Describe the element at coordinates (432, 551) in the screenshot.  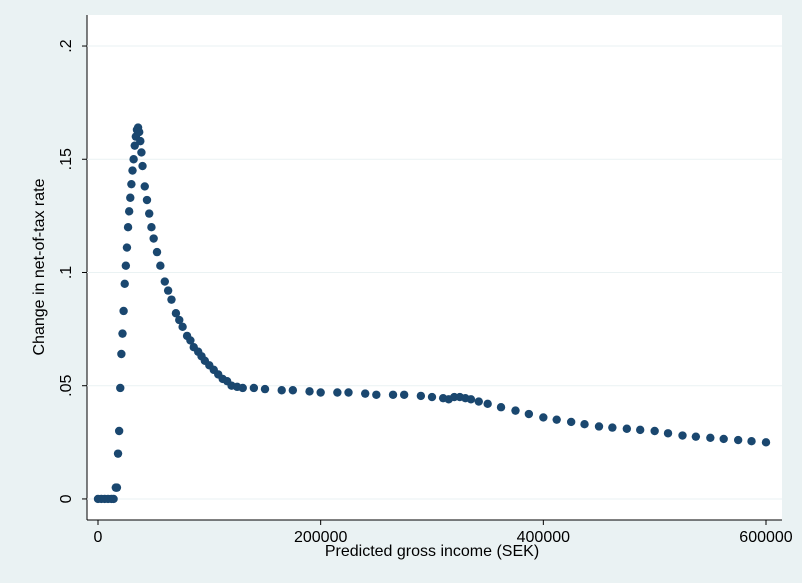
I see `x-axis-label: Predicted gross income (SEK)` at that location.